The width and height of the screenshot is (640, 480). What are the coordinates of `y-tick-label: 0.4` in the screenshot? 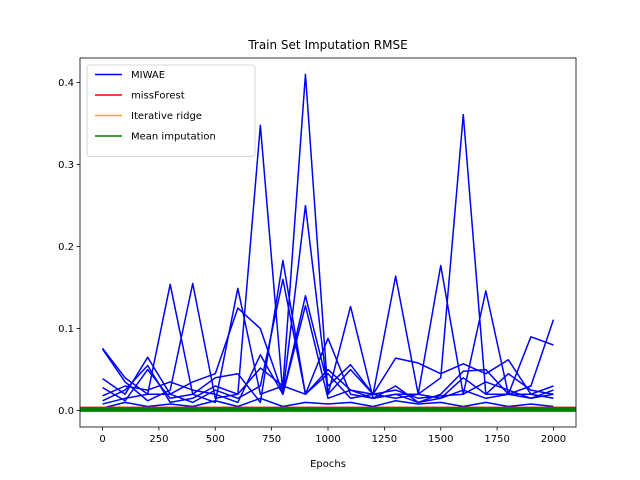 It's located at (66, 83).